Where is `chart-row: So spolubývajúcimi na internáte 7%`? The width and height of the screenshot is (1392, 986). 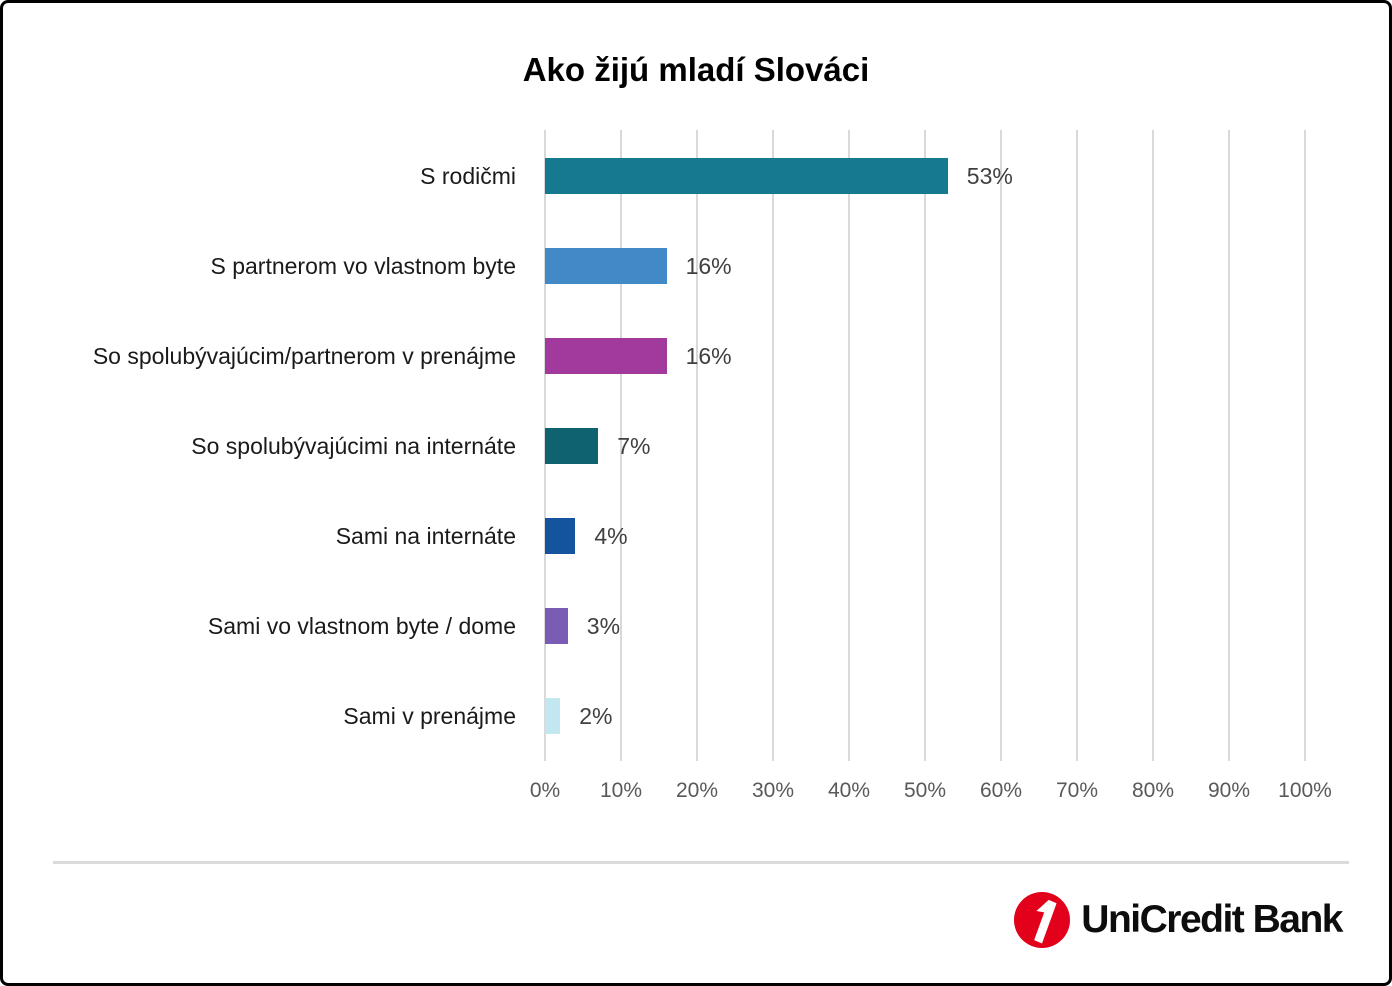 chart-row: So spolubývajúcimi na internáte 7% is located at coordinates (696, 446).